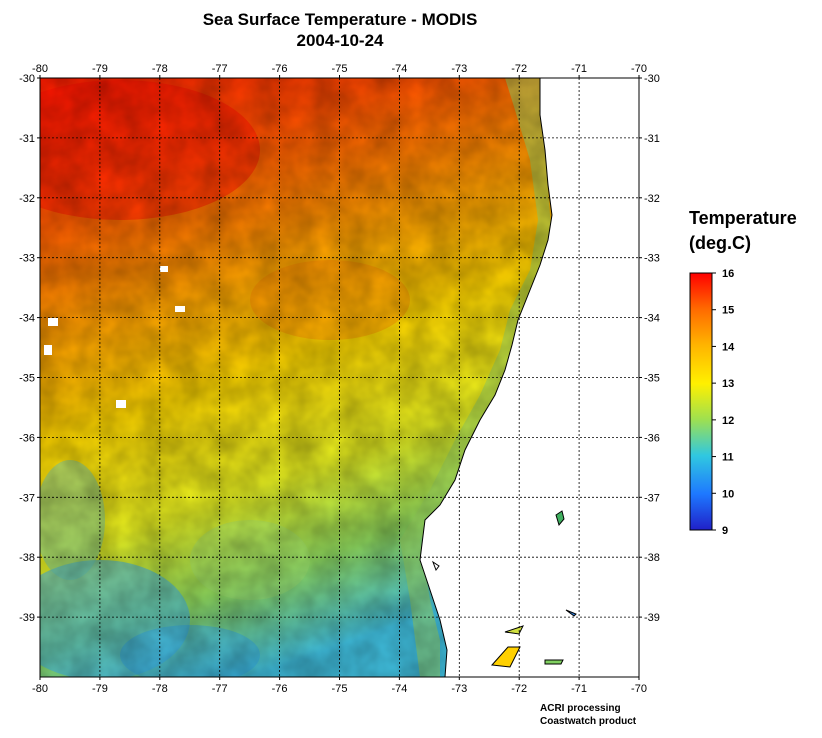 This screenshot has width=822, height=738. What do you see at coordinates (720, 243) in the screenshot?
I see `legend-unit: (deg.C)` at bounding box center [720, 243].